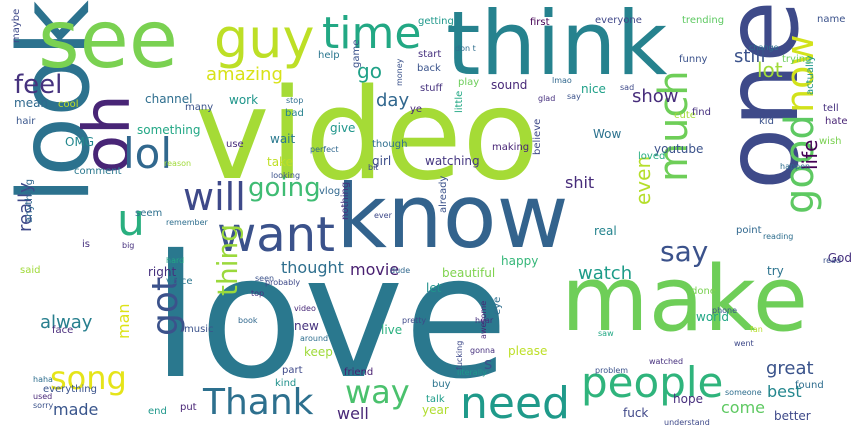 The height and width of the screenshot is (436, 853). Describe the element at coordinates (383, 215) in the screenshot. I see `cloud-word: ever` at that location.